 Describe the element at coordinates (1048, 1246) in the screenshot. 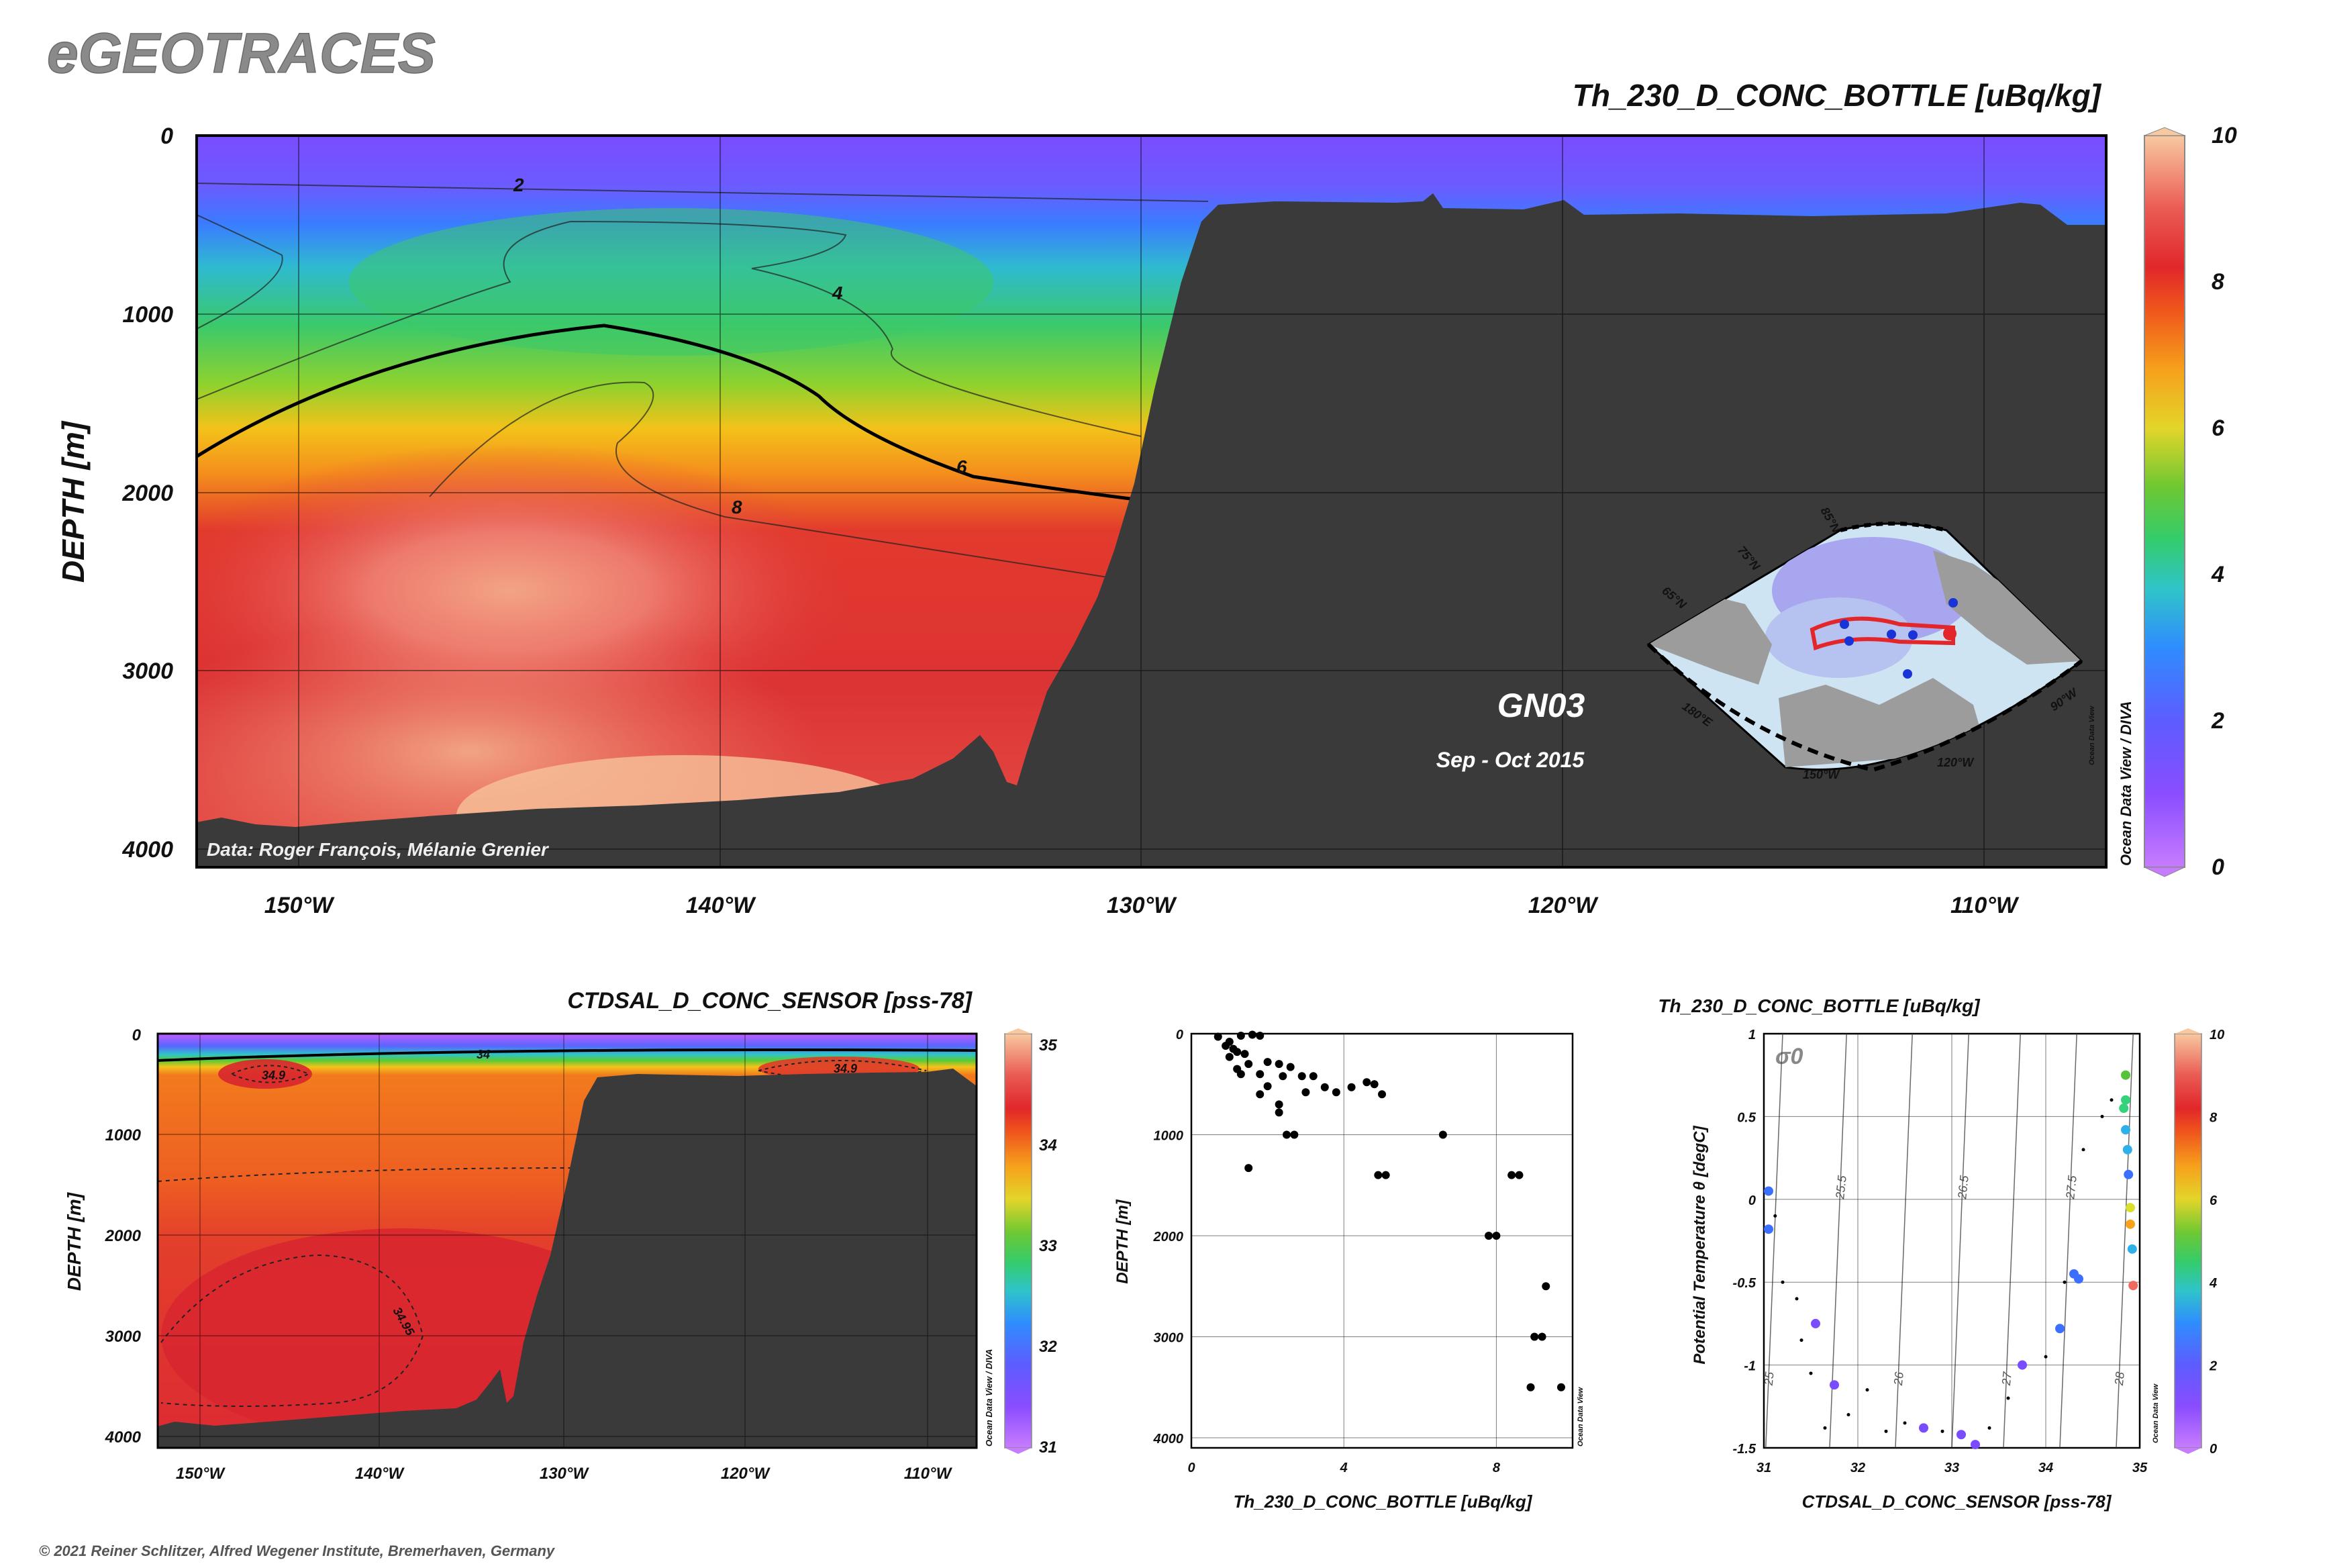

I see `sal-colorbar-tick: 33` at that location.